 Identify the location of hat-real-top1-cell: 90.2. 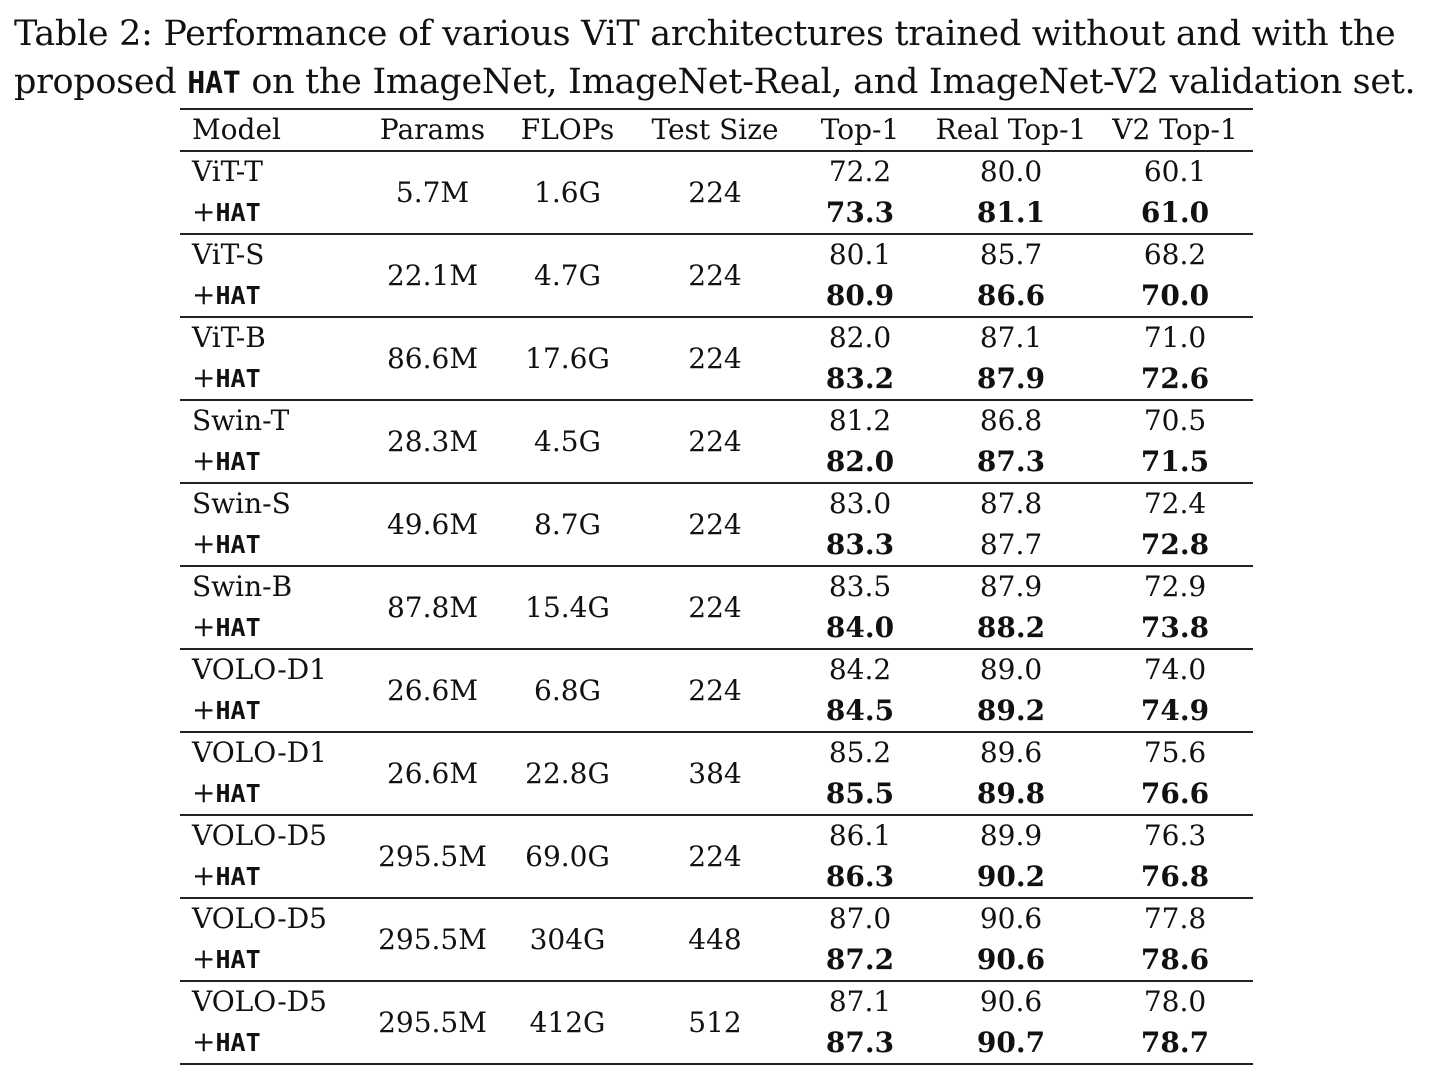
(1011, 877).